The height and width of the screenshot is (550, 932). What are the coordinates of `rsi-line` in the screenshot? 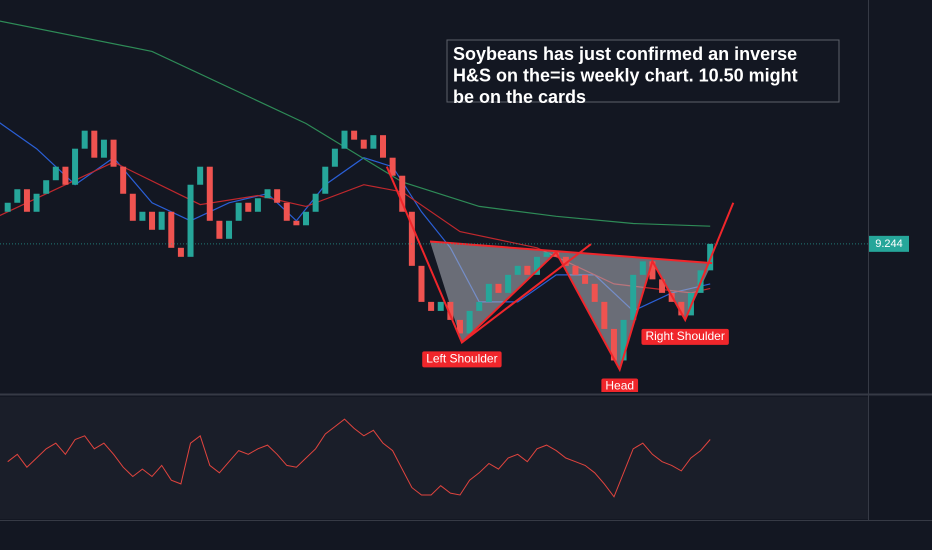 It's located at (359, 458).